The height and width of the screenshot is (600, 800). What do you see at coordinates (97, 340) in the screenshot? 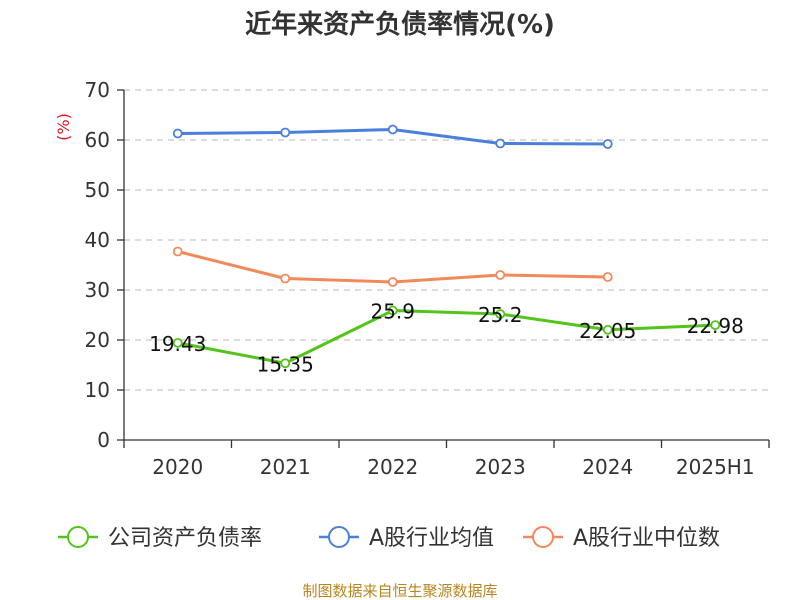
I see `y-tick-label: 20` at bounding box center [97, 340].